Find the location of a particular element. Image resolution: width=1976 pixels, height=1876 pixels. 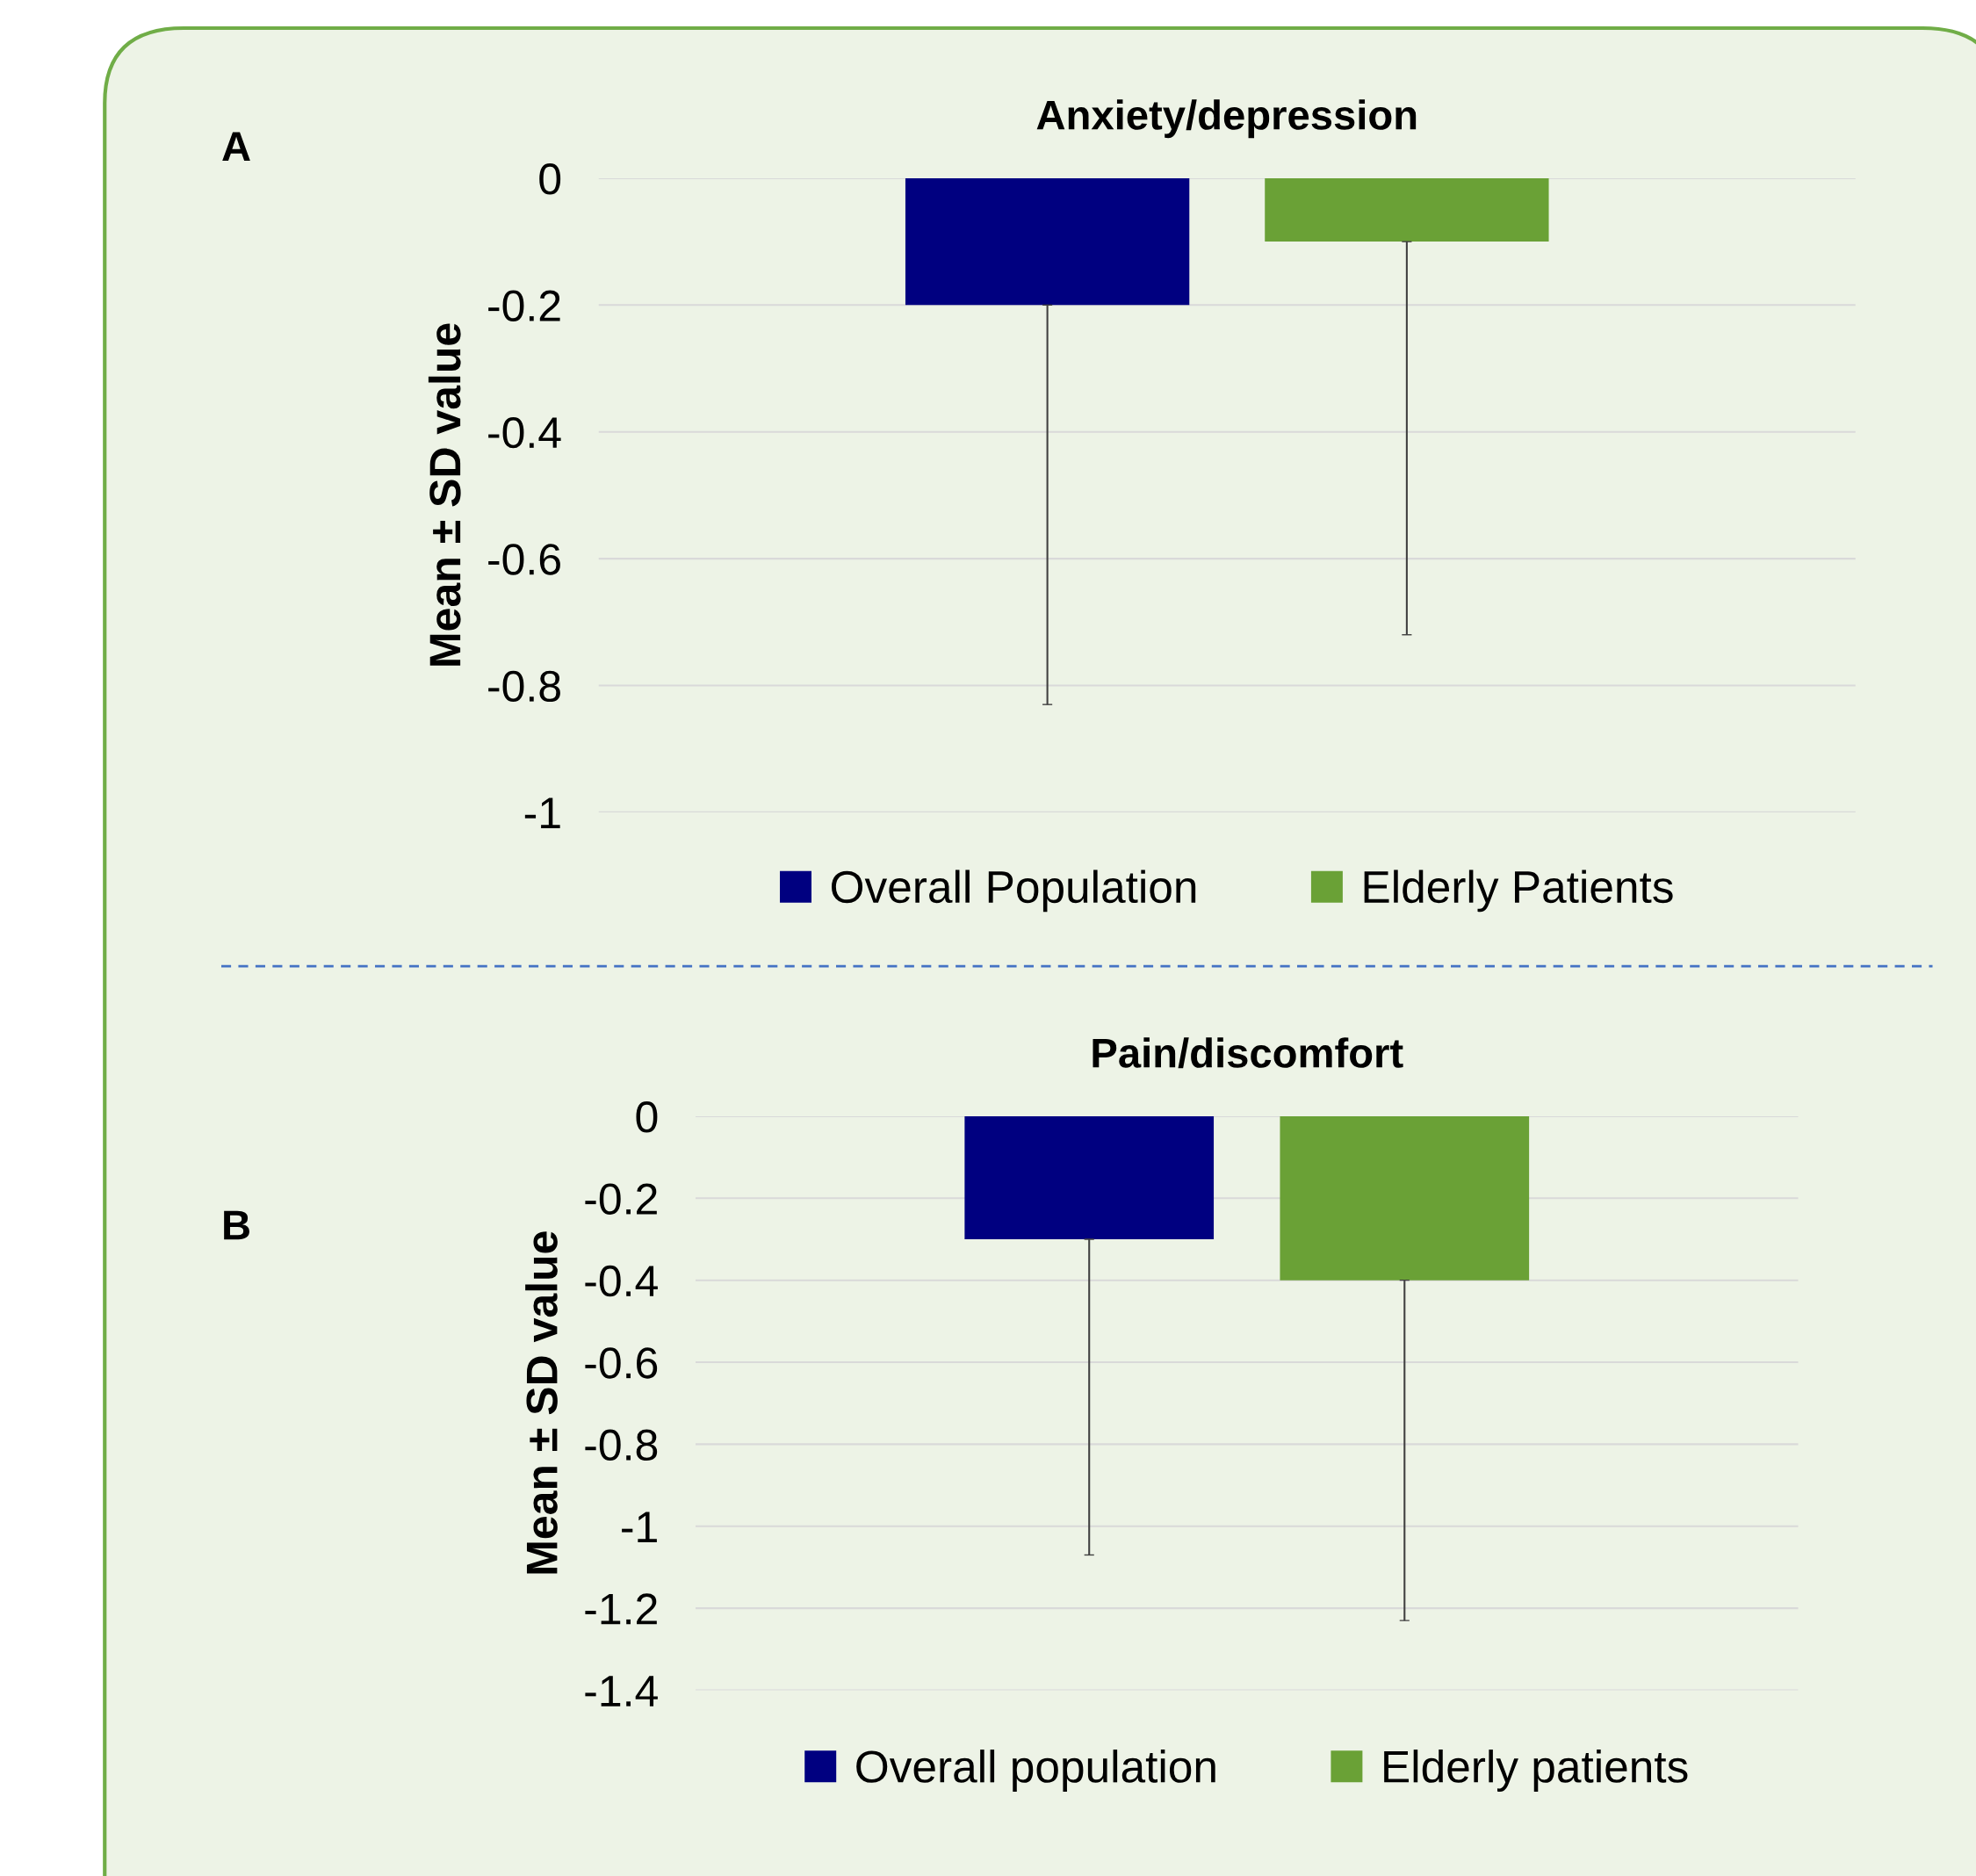

text: B is located at coordinates (236, 1225).